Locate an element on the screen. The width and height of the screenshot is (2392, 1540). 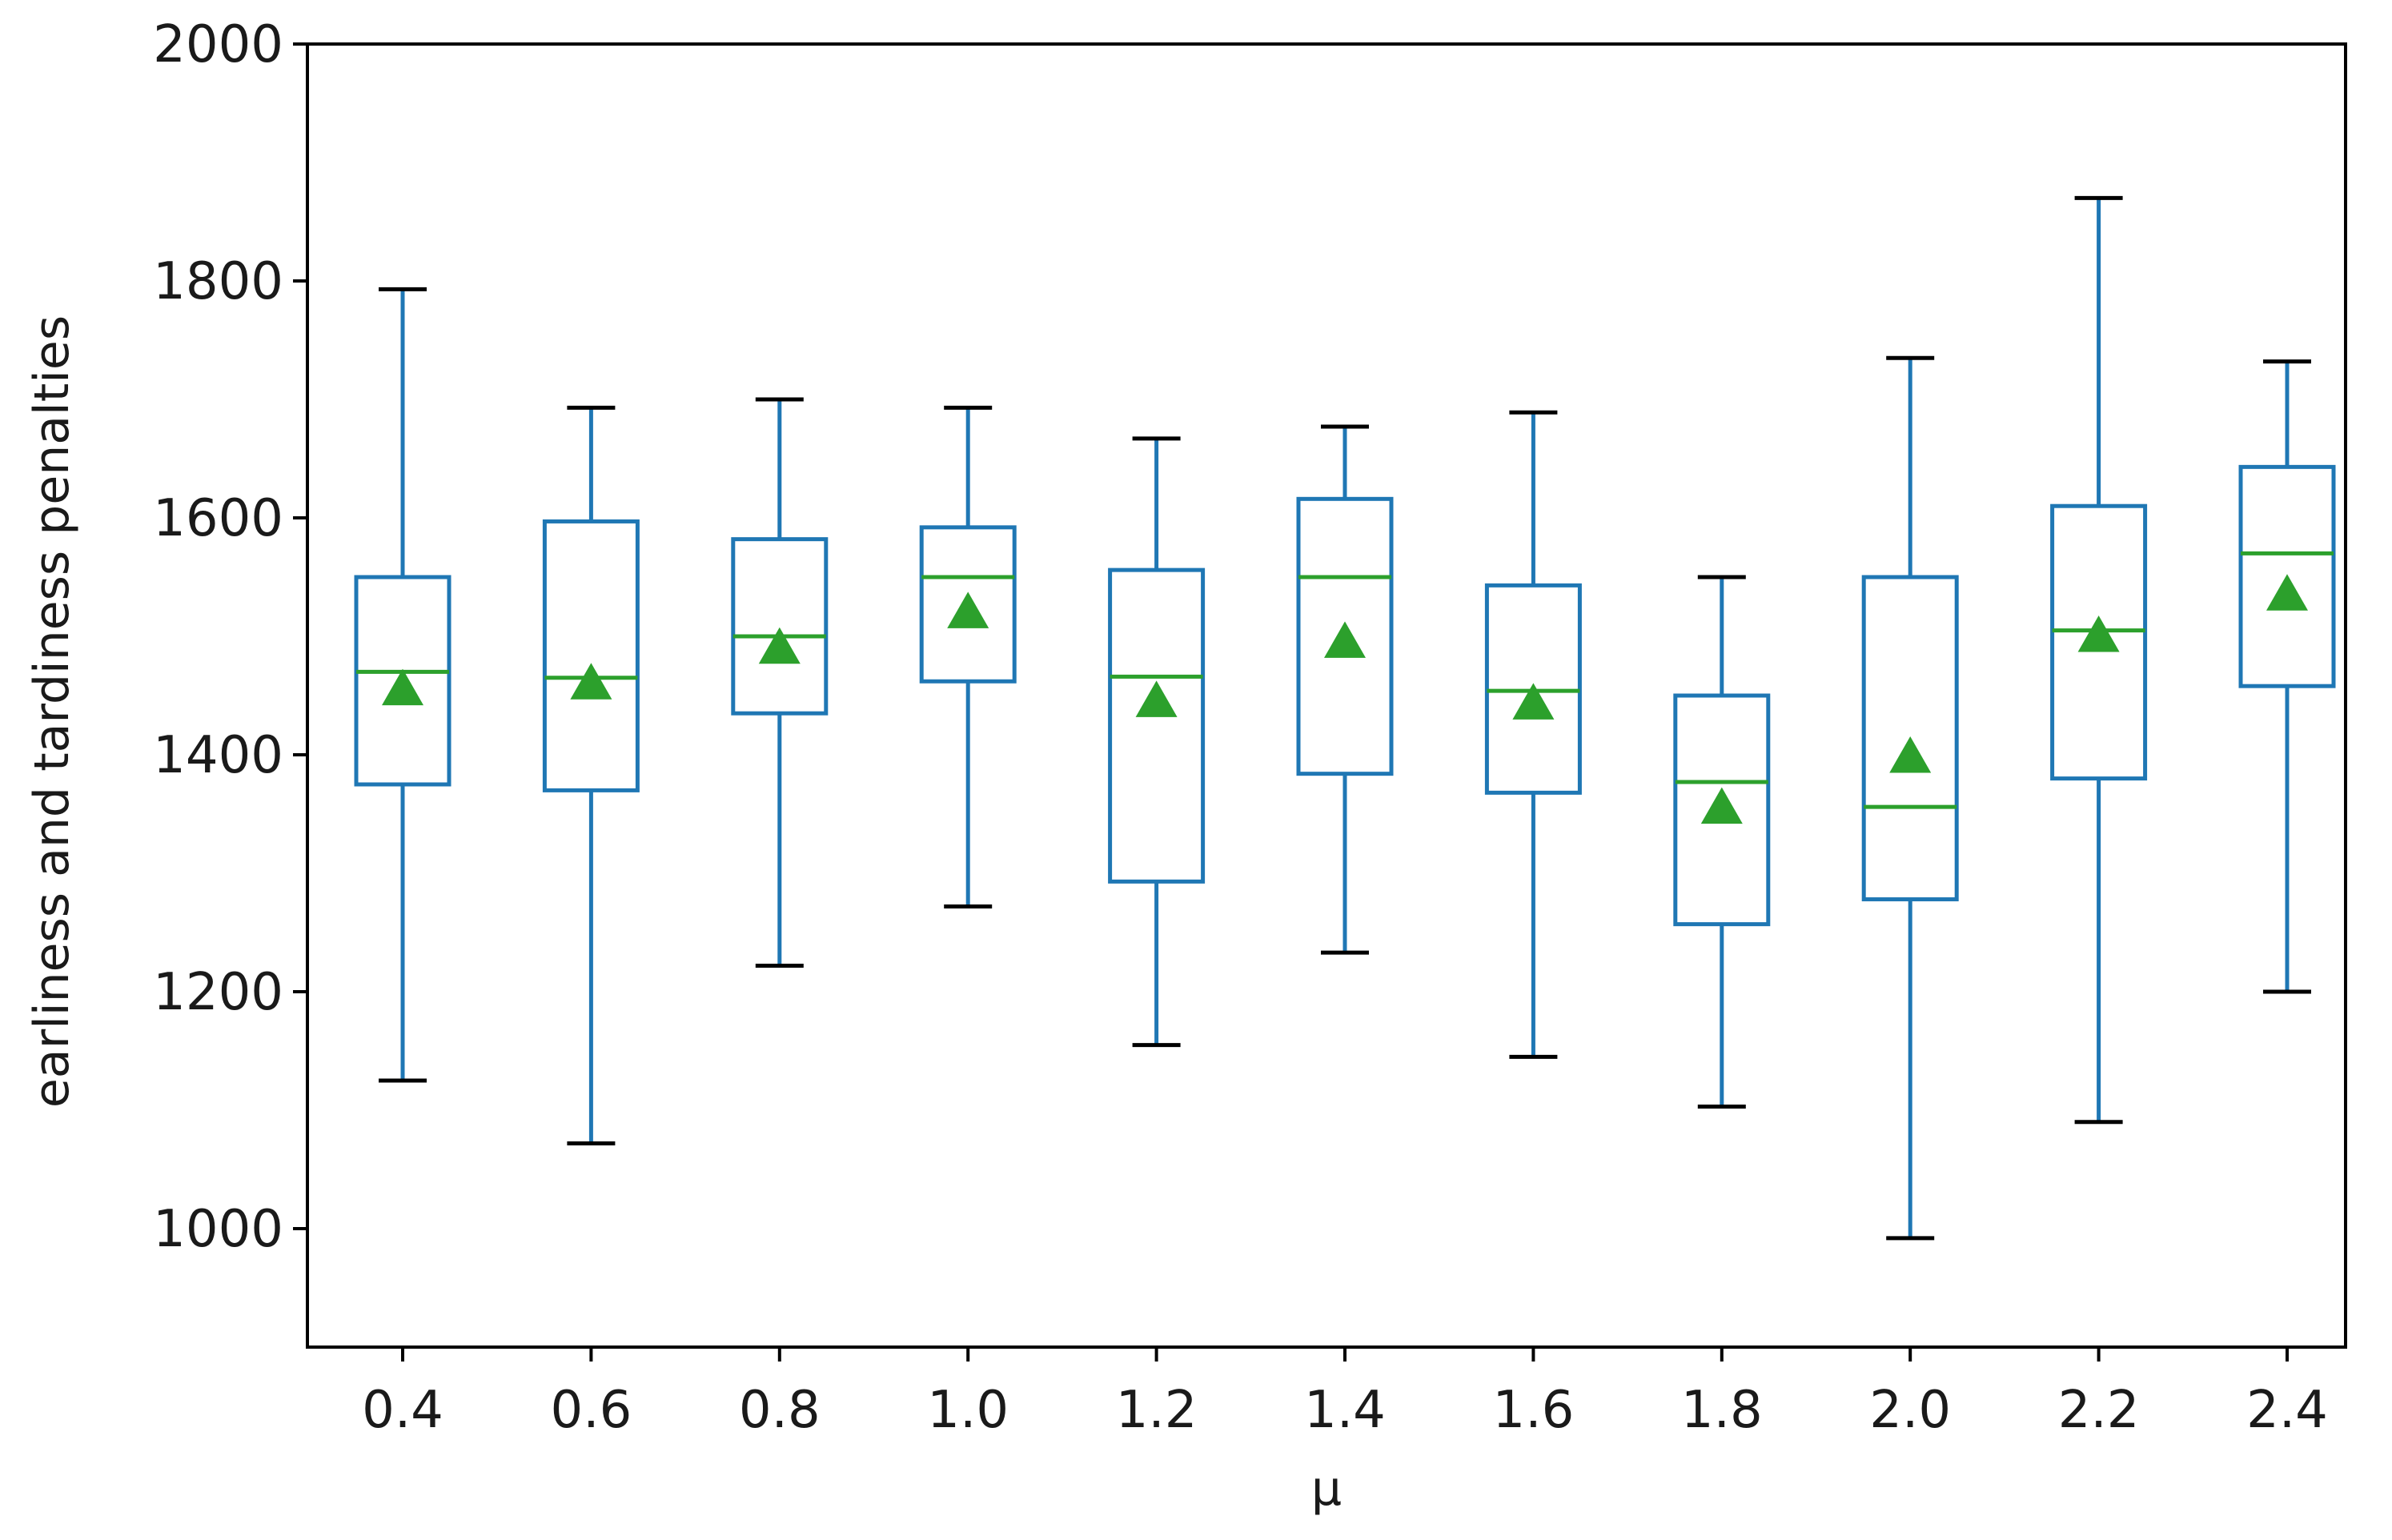
y-axis: 1000 1200 1400 1600 1800 2000 is located at coordinates (230, 637).